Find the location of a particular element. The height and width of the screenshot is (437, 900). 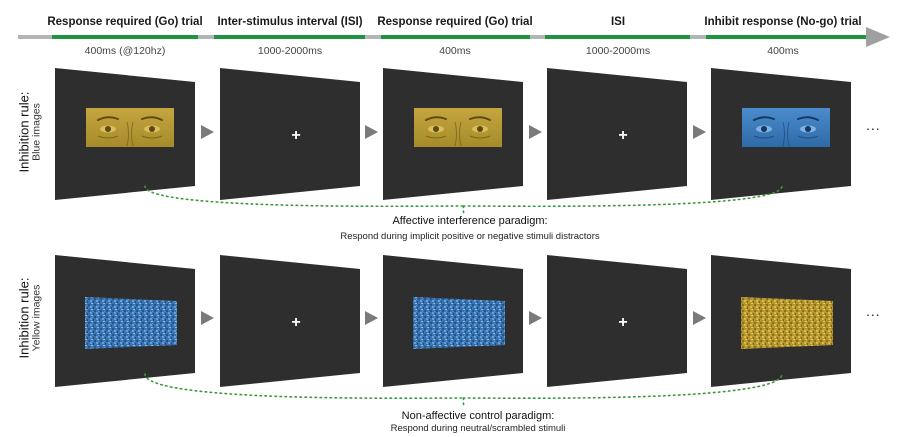

row-1-screen-3-face-right-brow is located at coordinates (480, 118).